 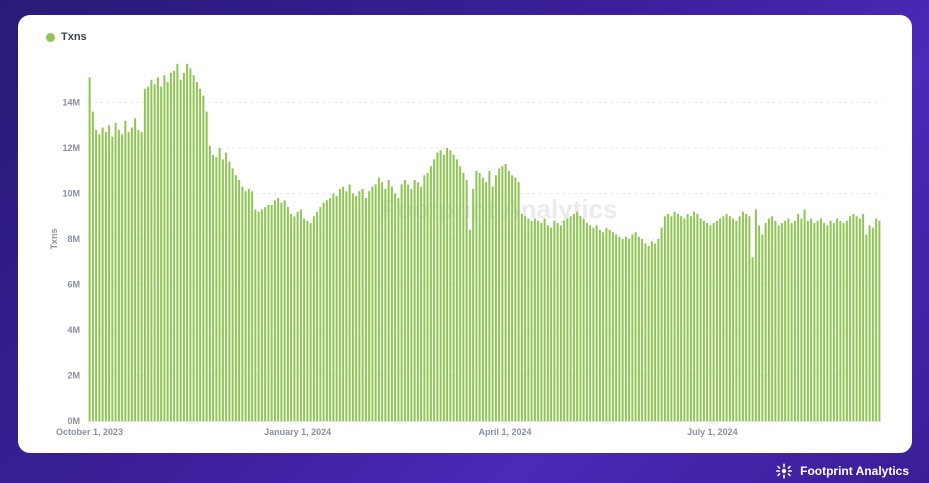 I want to click on x-tick-label: October 1, 2023, so click(x=89, y=432).